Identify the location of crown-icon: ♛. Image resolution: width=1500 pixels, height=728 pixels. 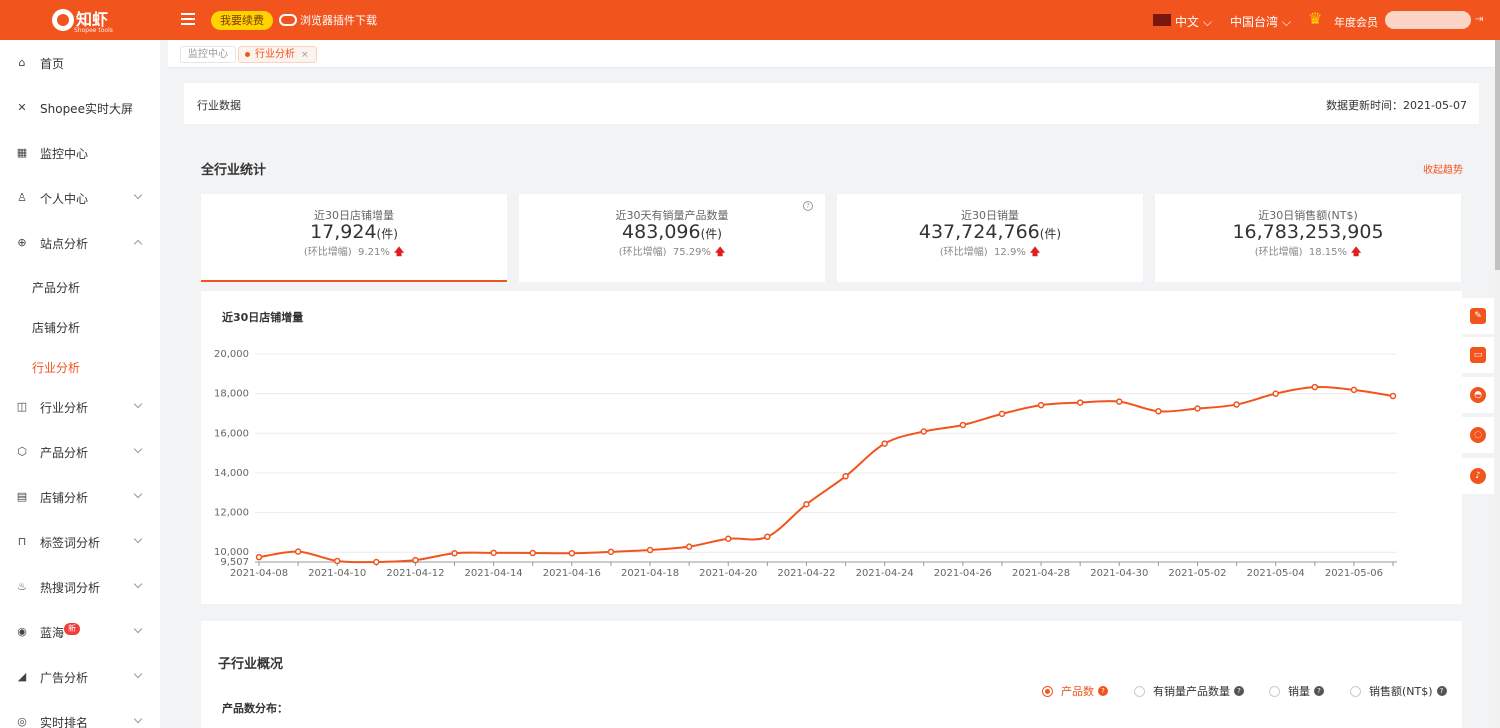
(1315, 18).